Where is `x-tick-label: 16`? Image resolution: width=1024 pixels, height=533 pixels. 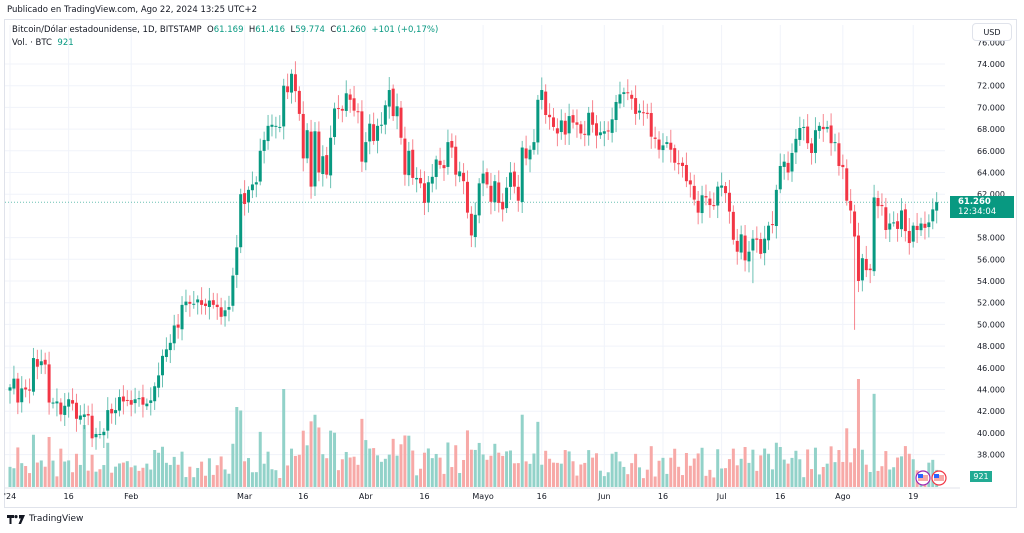 x-tick-label: 16 is located at coordinates (424, 496).